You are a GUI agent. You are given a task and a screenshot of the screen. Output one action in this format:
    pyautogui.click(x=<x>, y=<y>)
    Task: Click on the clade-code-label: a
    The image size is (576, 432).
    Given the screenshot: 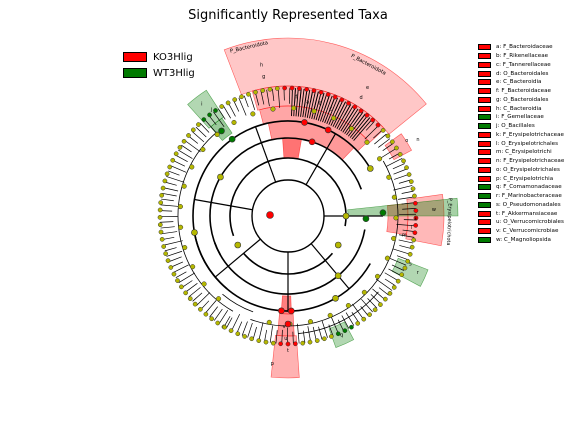 What is the action you would take?
    pyautogui.click(x=307, y=103)
    